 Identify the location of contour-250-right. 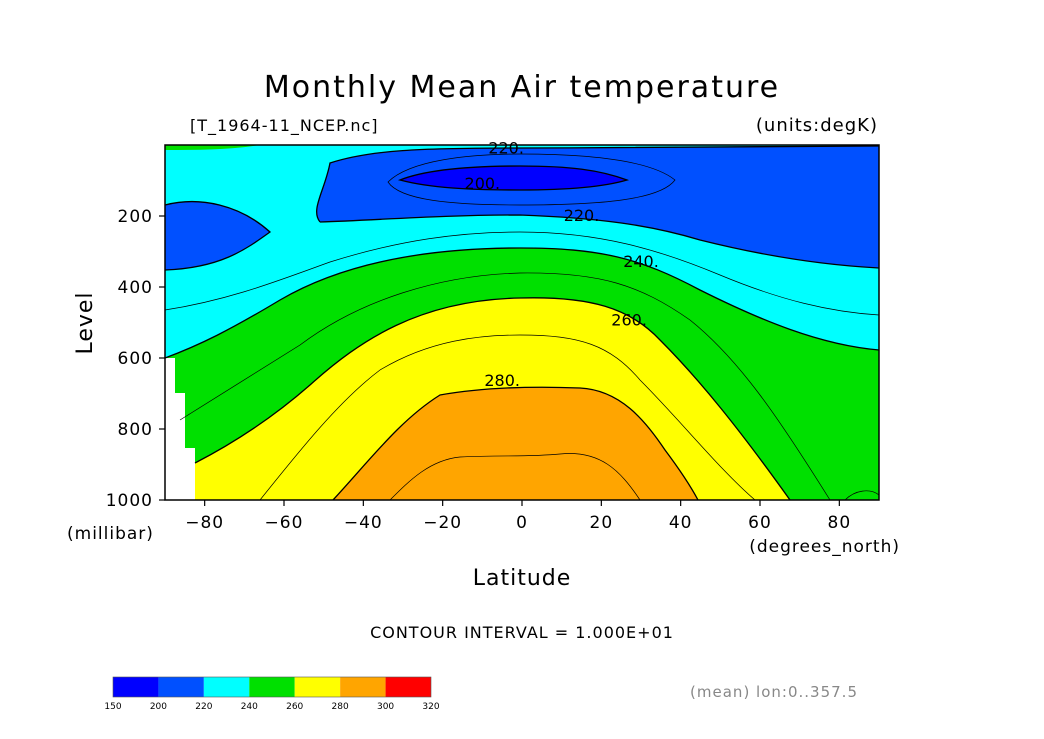
(862, 495).